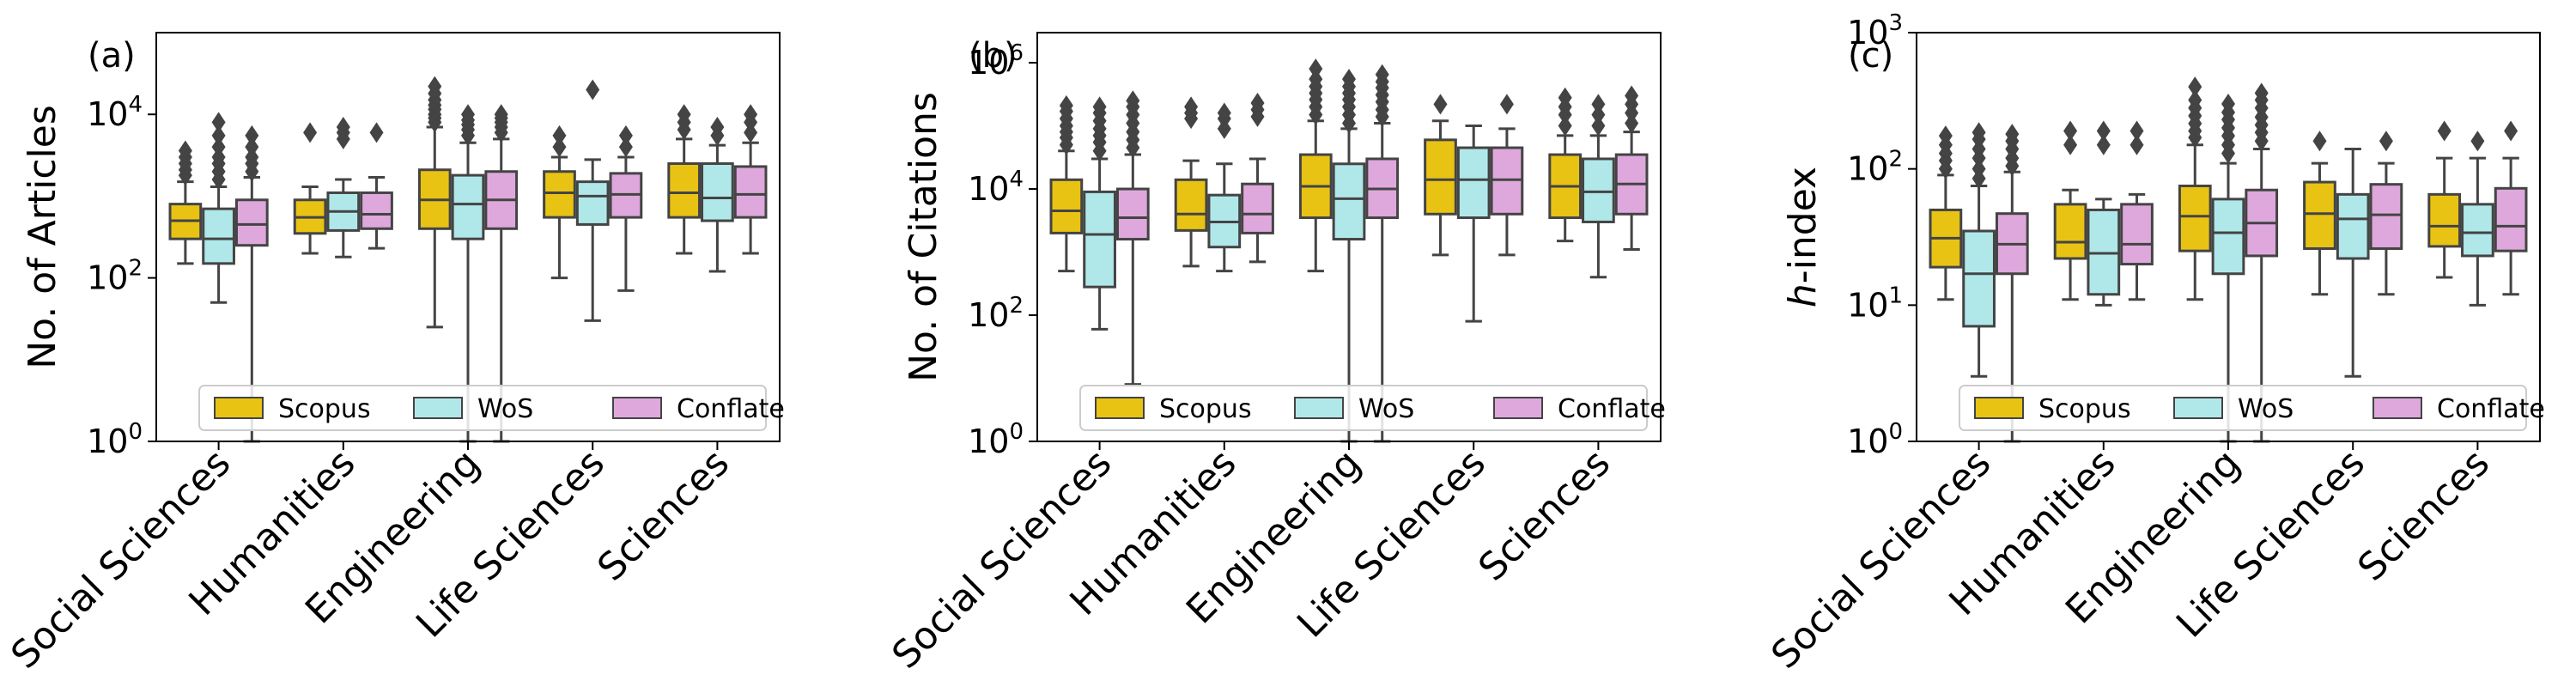 This screenshot has width=2576, height=687. What do you see at coordinates (1386, 409) in the screenshot?
I see `legend-label: WoS` at bounding box center [1386, 409].